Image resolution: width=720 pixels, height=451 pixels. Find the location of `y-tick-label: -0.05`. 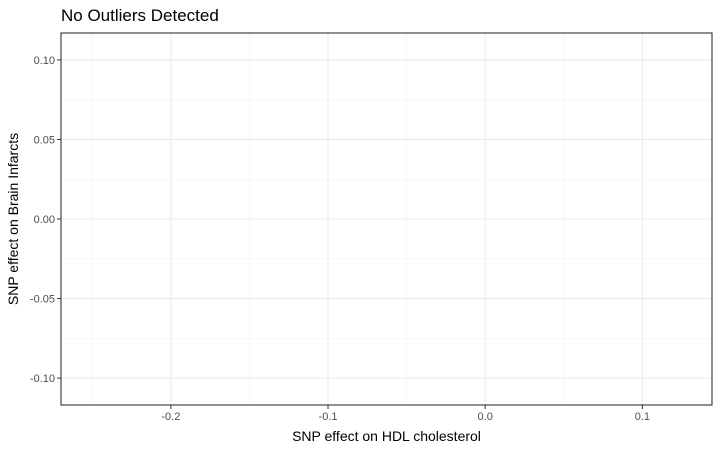

y-tick-label: -0.05 is located at coordinates (42, 300).